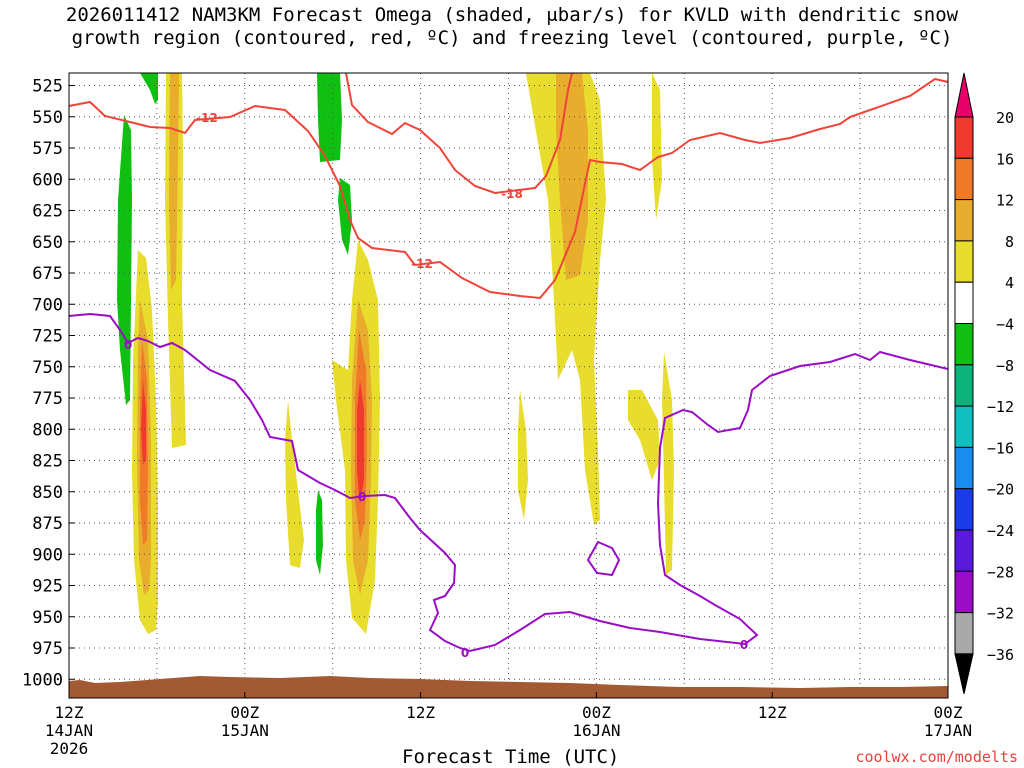 This screenshot has width=1024, height=768. Describe the element at coordinates (47, 493) in the screenshot. I see `y-tick-label: 850` at that location.